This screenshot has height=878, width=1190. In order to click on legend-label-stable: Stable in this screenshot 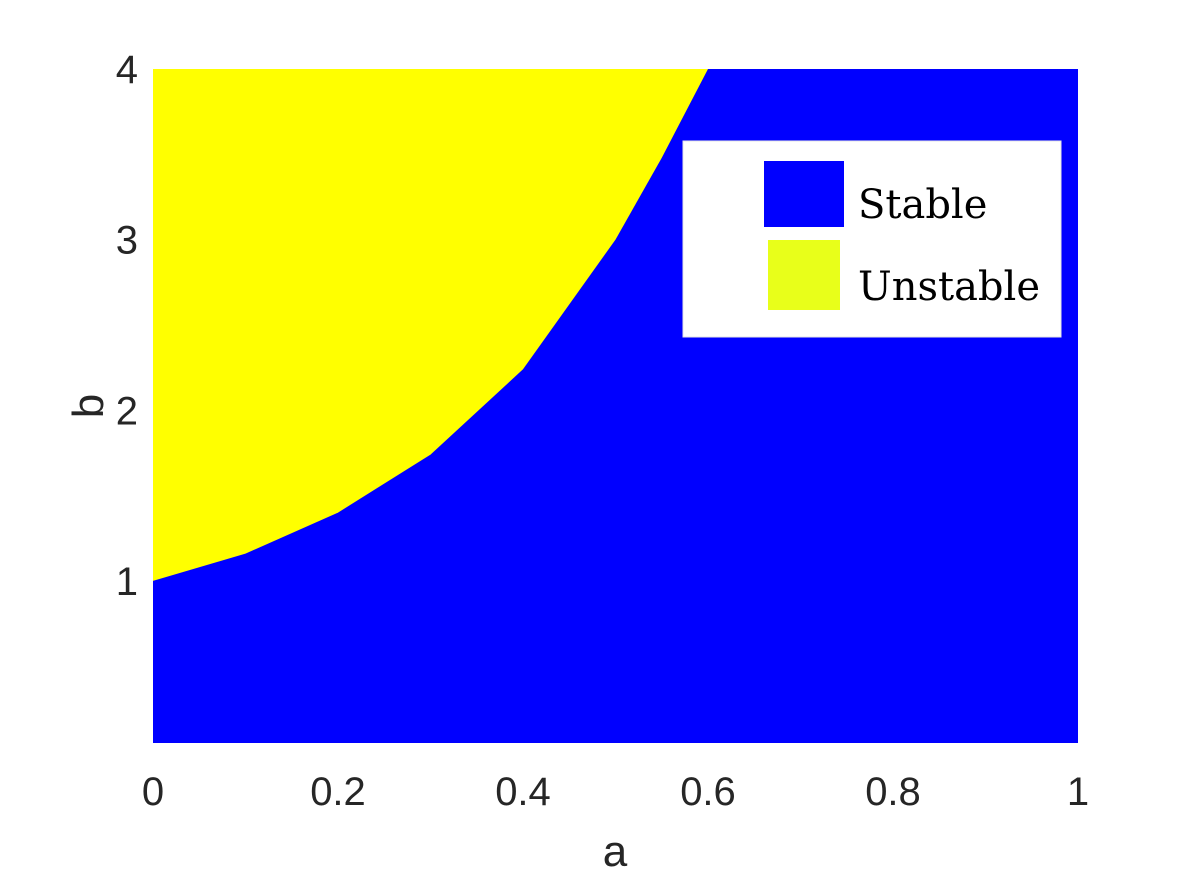, I will do `click(922, 205)`.